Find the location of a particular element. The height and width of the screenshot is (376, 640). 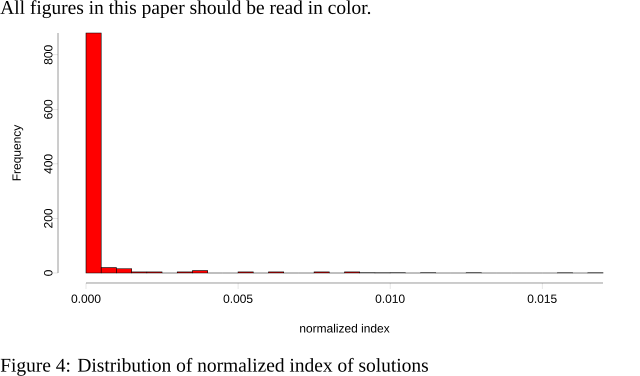

caption: Figure 4: Distribution of normalized index of solutions is located at coordinates (214, 367).